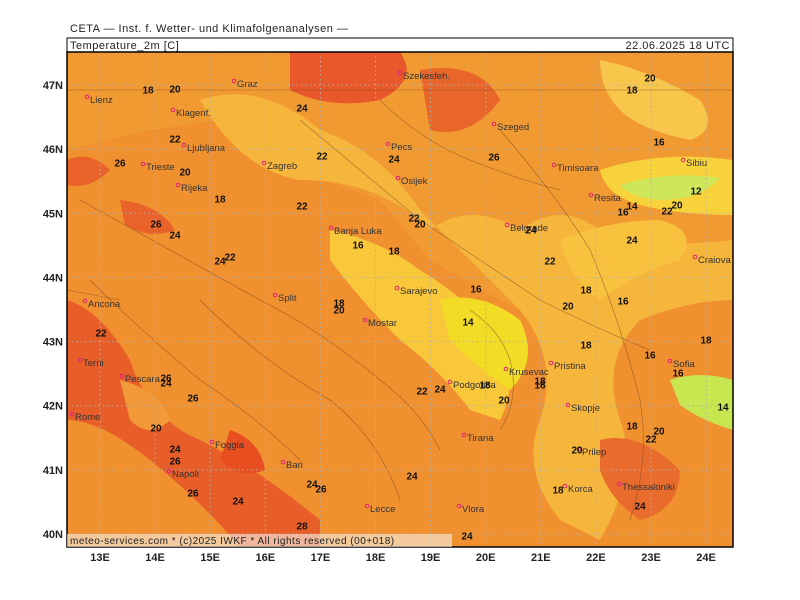  I want to click on lon-label: 18E, so click(376, 558).